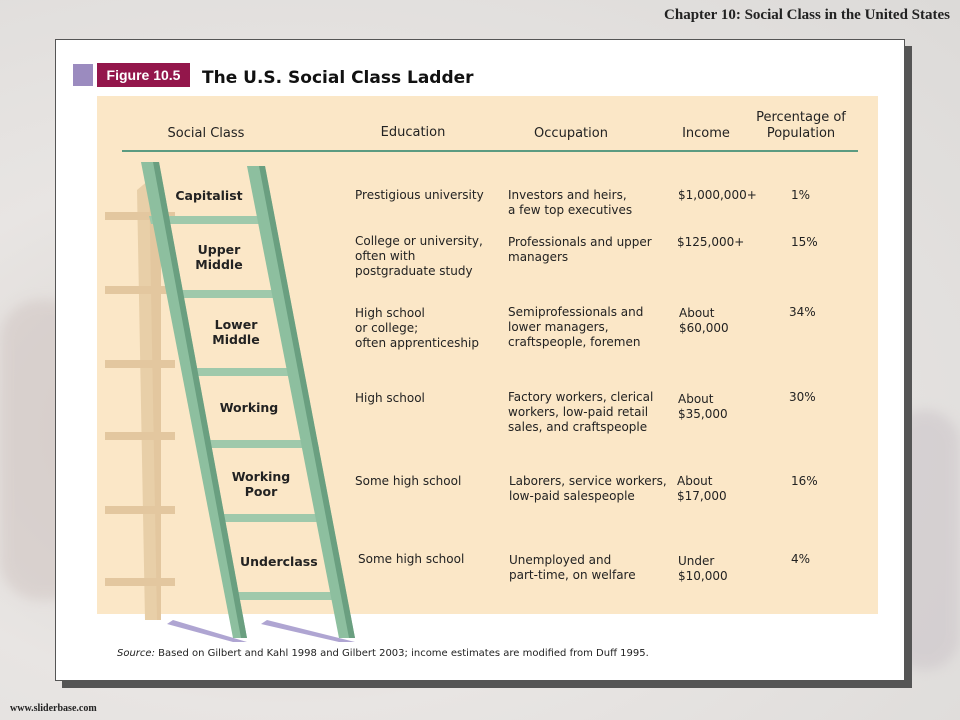  Describe the element at coordinates (801, 559) in the screenshot. I see `percentage-cell: 4%` at that location.